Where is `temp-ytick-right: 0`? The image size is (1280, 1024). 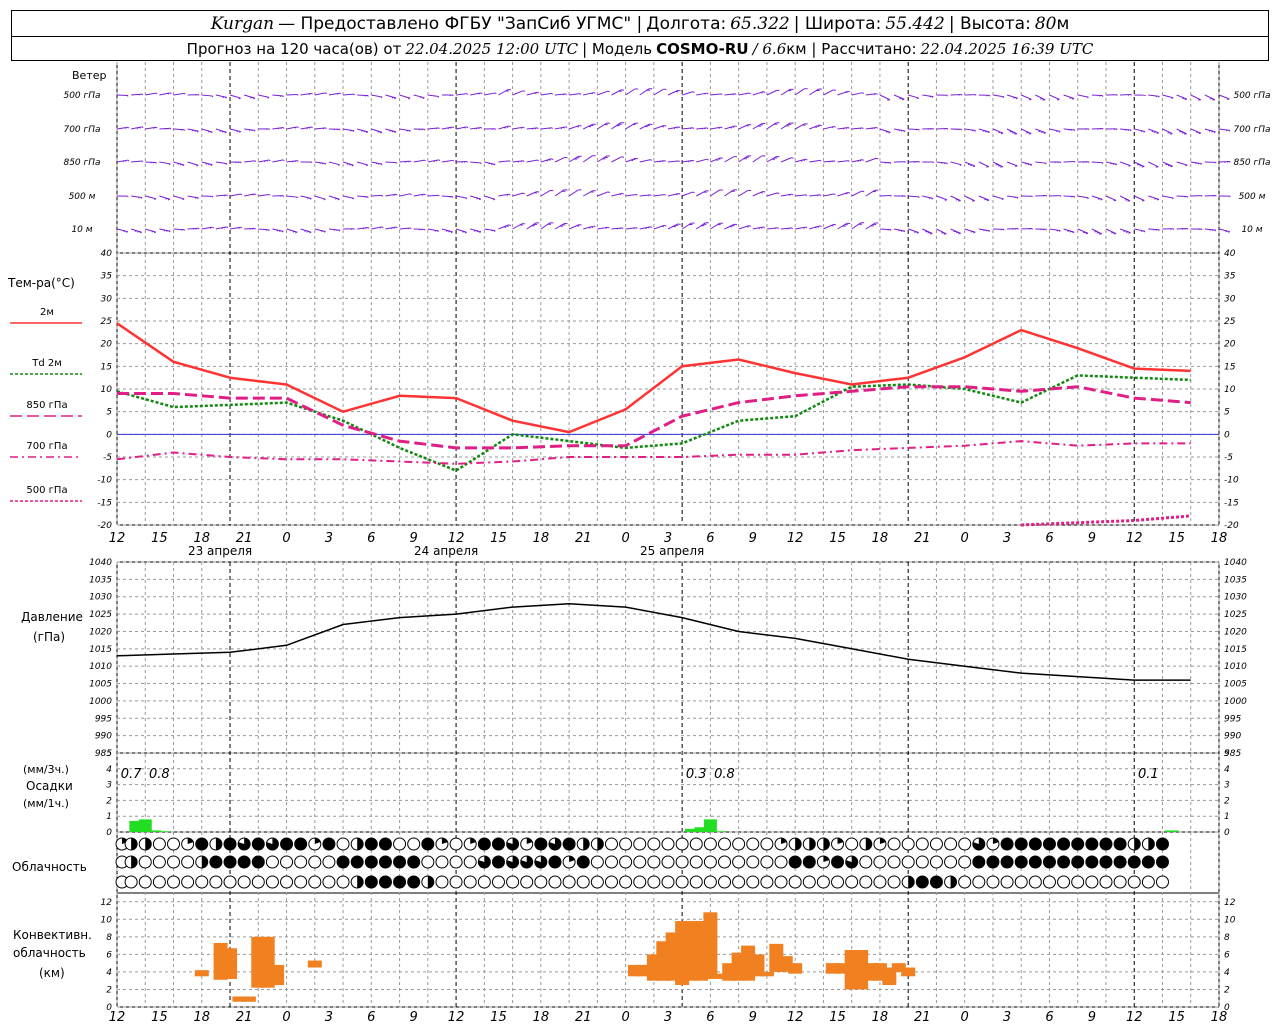 temp-ytick-right: 0 is located at coordinates (1227, 435).